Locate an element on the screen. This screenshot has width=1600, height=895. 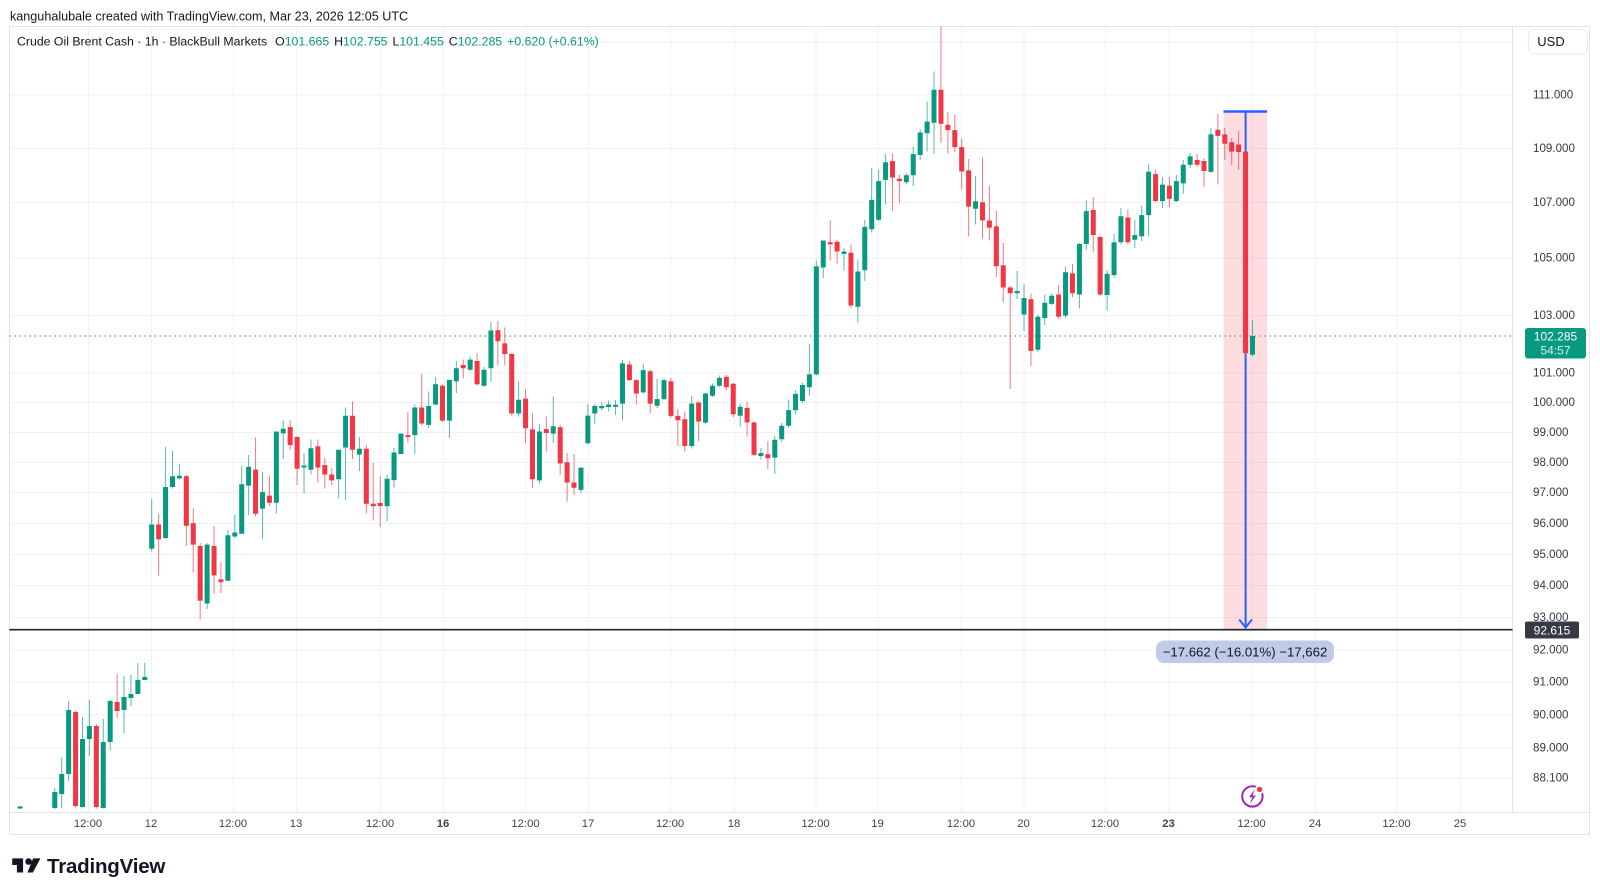
svg-text: 109.000 is located at coordinates (1554, 148).